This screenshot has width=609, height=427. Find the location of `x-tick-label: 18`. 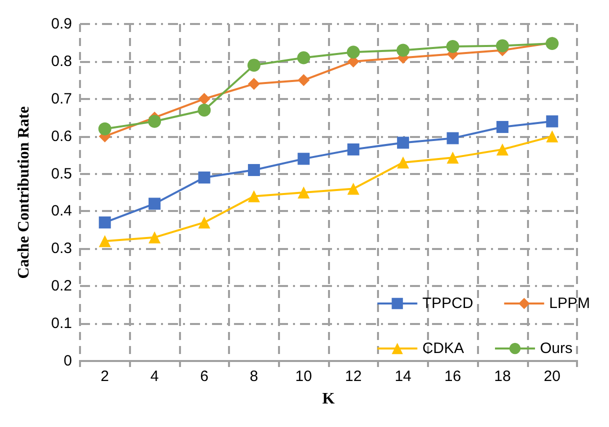

x-tick-label: 18 is located at coordinates (502, 376).